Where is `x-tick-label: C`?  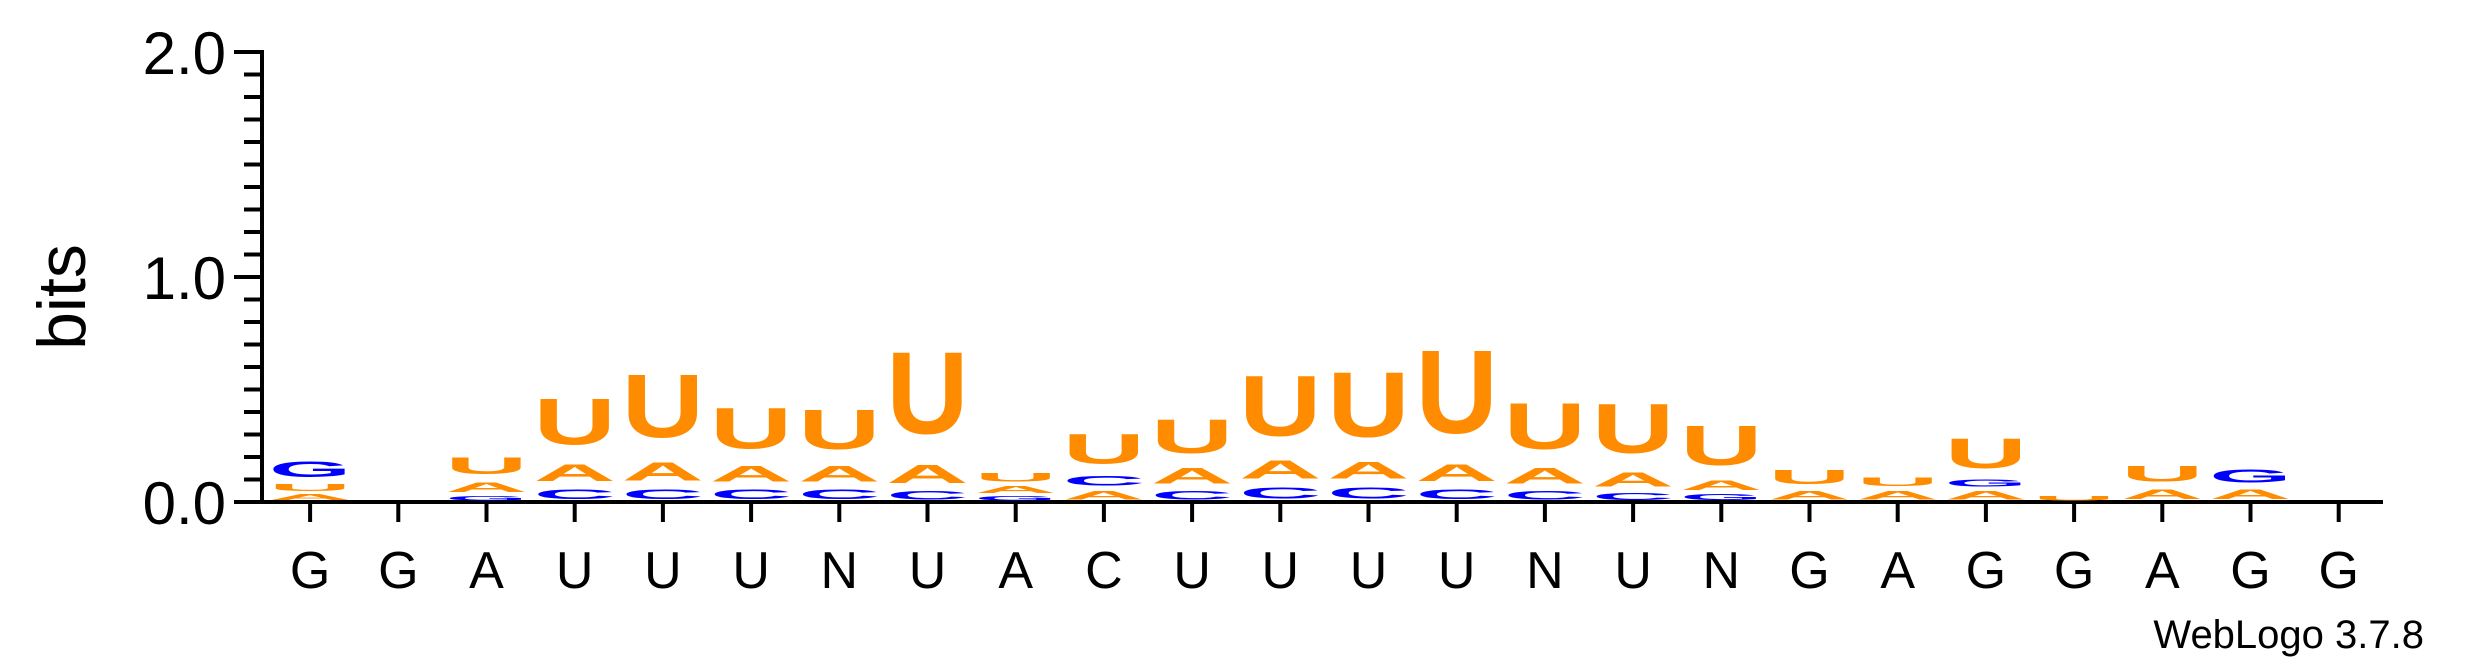 x-tick-label: C is located at coordinates (1104, 571).